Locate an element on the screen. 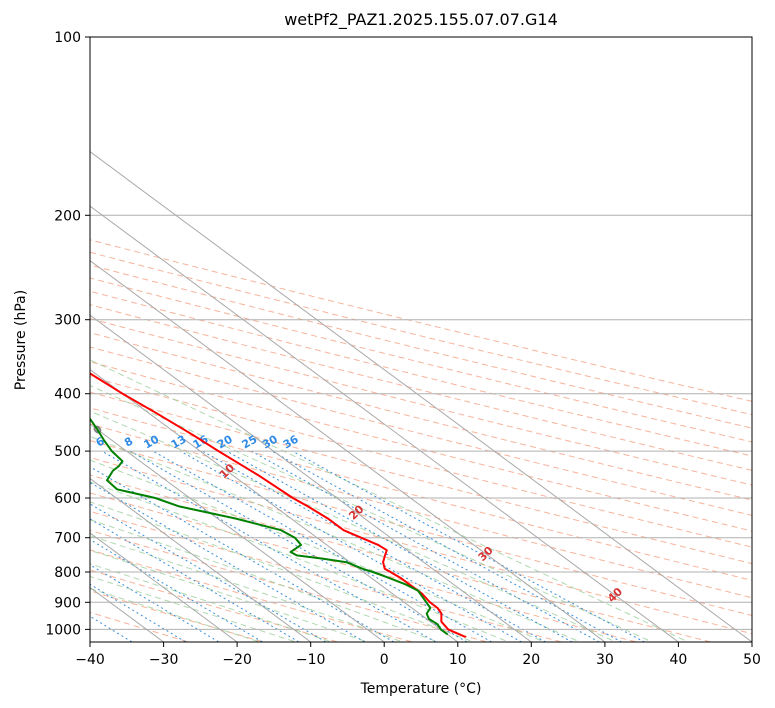 The image size is (775, 708). x-tick-label: −10 is located at coordinates (311, 660).